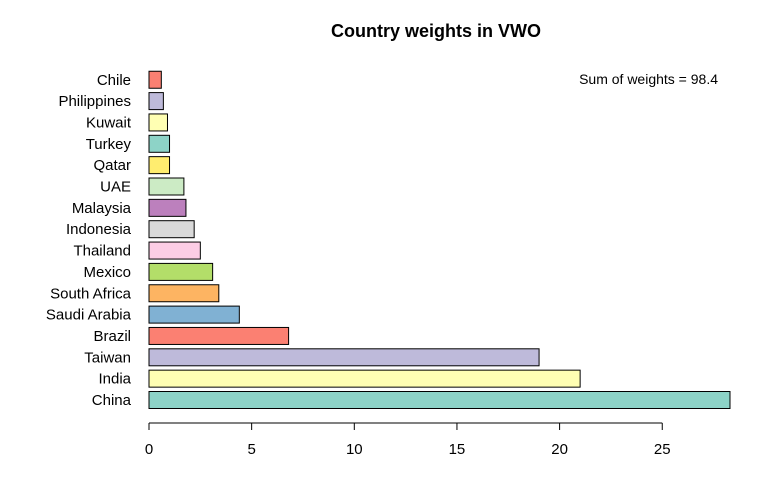  Describe the element at coordinates (662, 449) in the screenshot. I see `x-tick-label-25: 25` at that location.